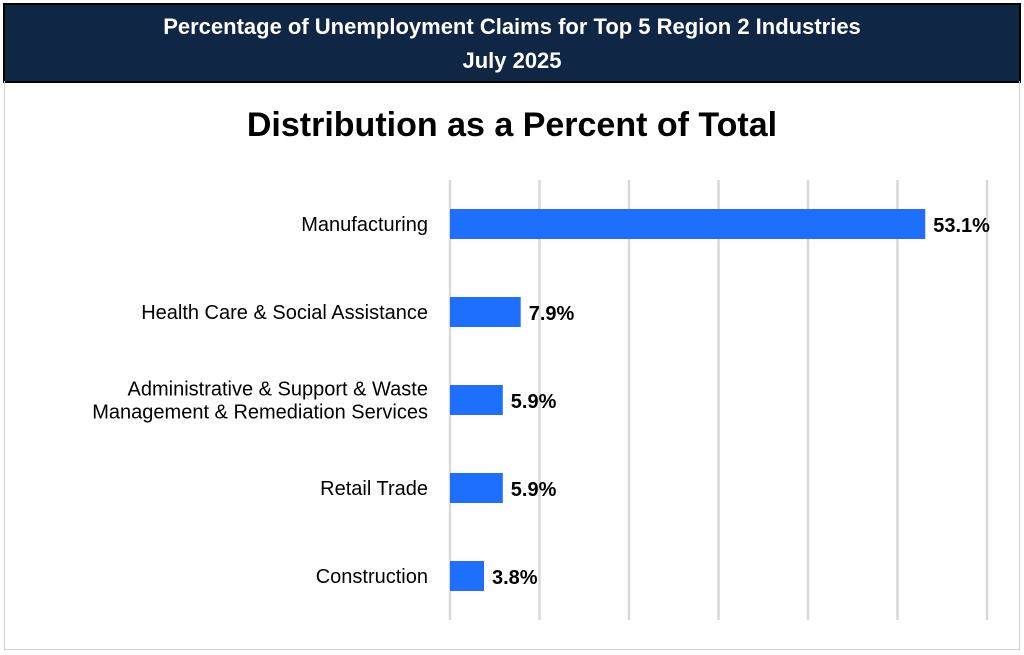  I want to click on category-label: Administrative & Support & Waste, so click(278, 390).